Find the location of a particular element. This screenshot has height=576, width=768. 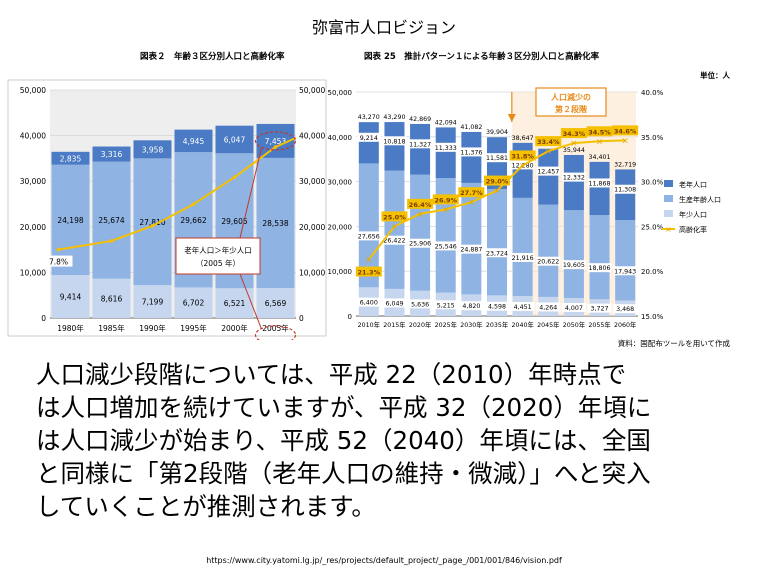

elder-value-label: 11,868 is located at coordinates (600, 183).